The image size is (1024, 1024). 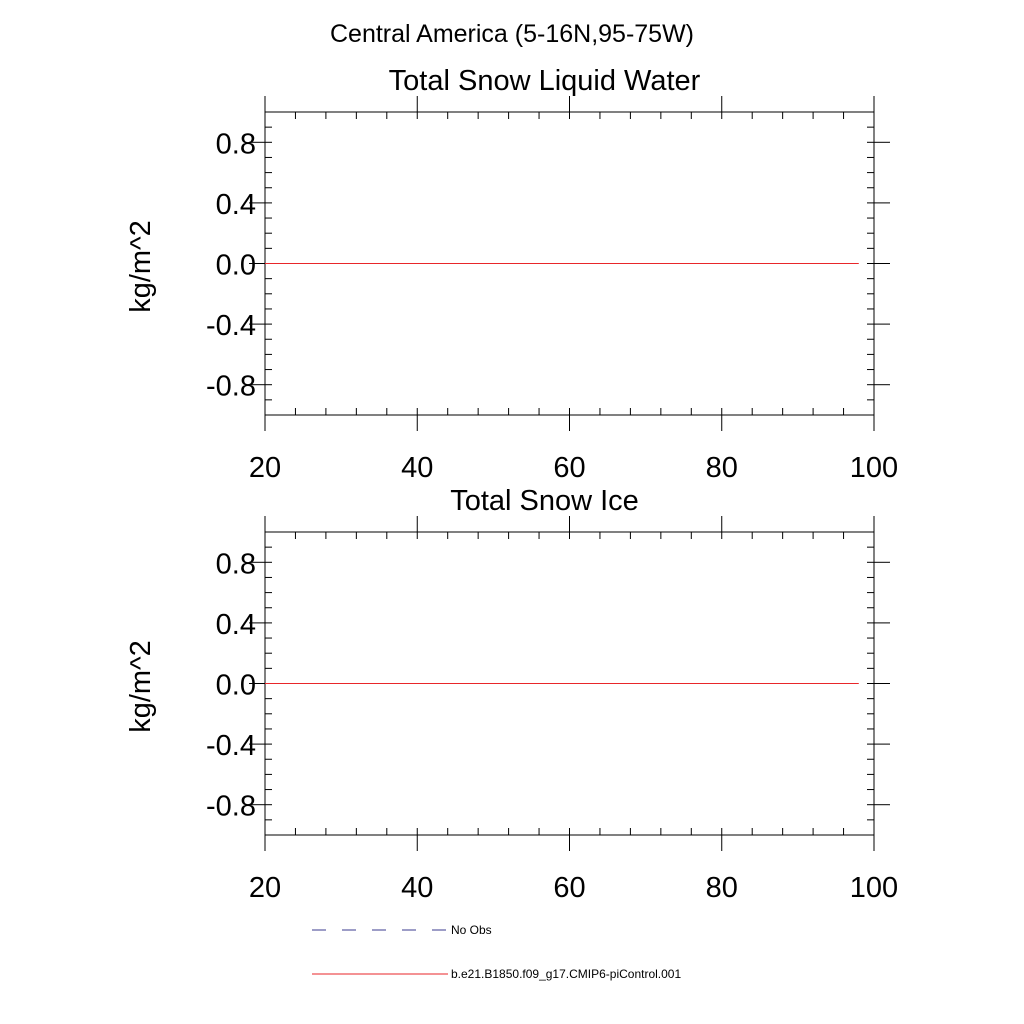 What do you see at coordinates (545, 81) in the screenshot?
I see `panel-title: Total Snow Liquid Water` at bounding box center [545, 81].